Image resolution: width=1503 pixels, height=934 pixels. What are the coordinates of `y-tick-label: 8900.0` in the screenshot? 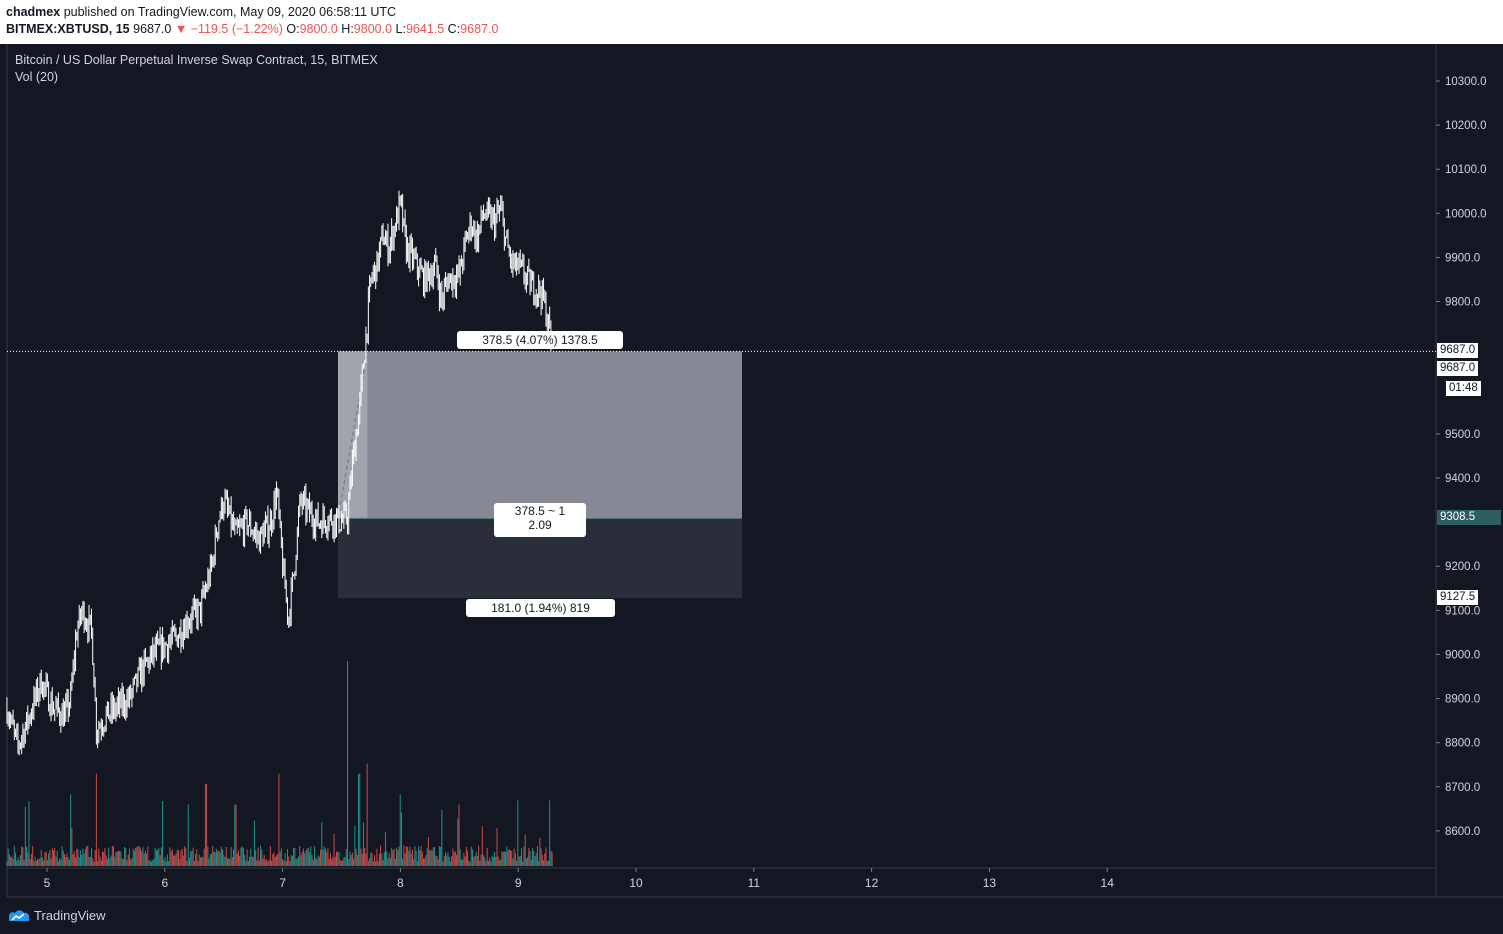 It's located at (1462, 700).